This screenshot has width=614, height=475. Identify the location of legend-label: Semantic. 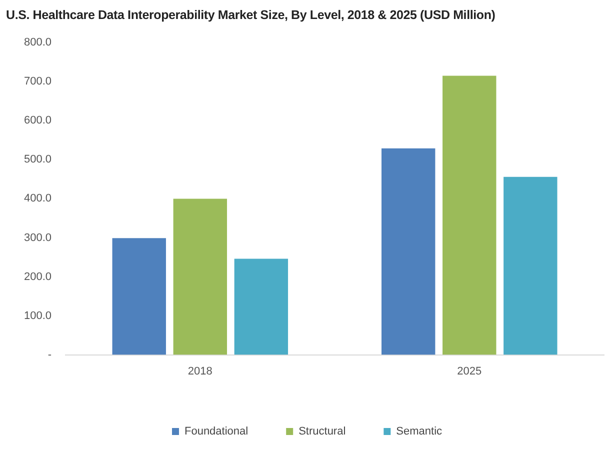
(419, 432).